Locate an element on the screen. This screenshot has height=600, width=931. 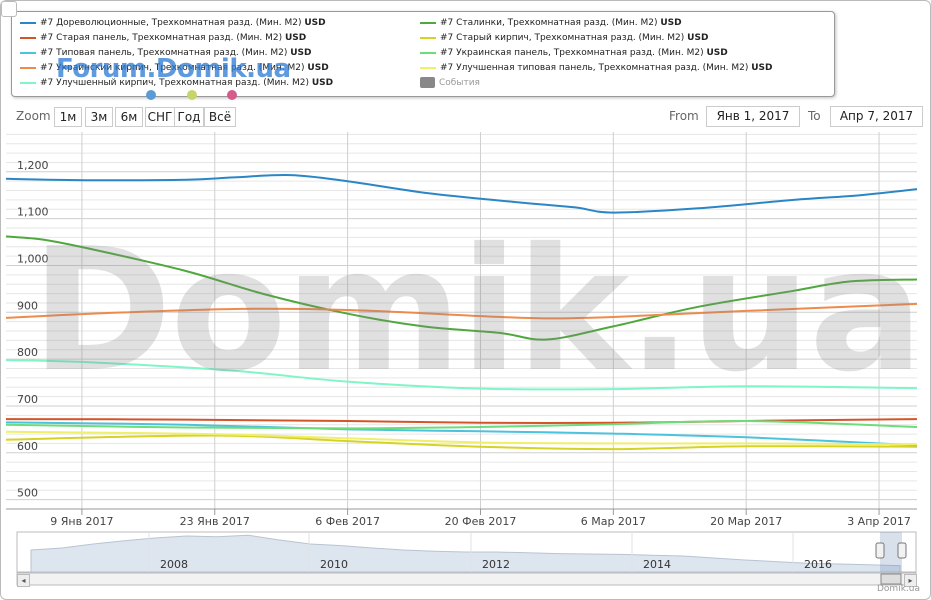
x-tick-label: 20 Мар 2017 is located at coordinates (746, 521).